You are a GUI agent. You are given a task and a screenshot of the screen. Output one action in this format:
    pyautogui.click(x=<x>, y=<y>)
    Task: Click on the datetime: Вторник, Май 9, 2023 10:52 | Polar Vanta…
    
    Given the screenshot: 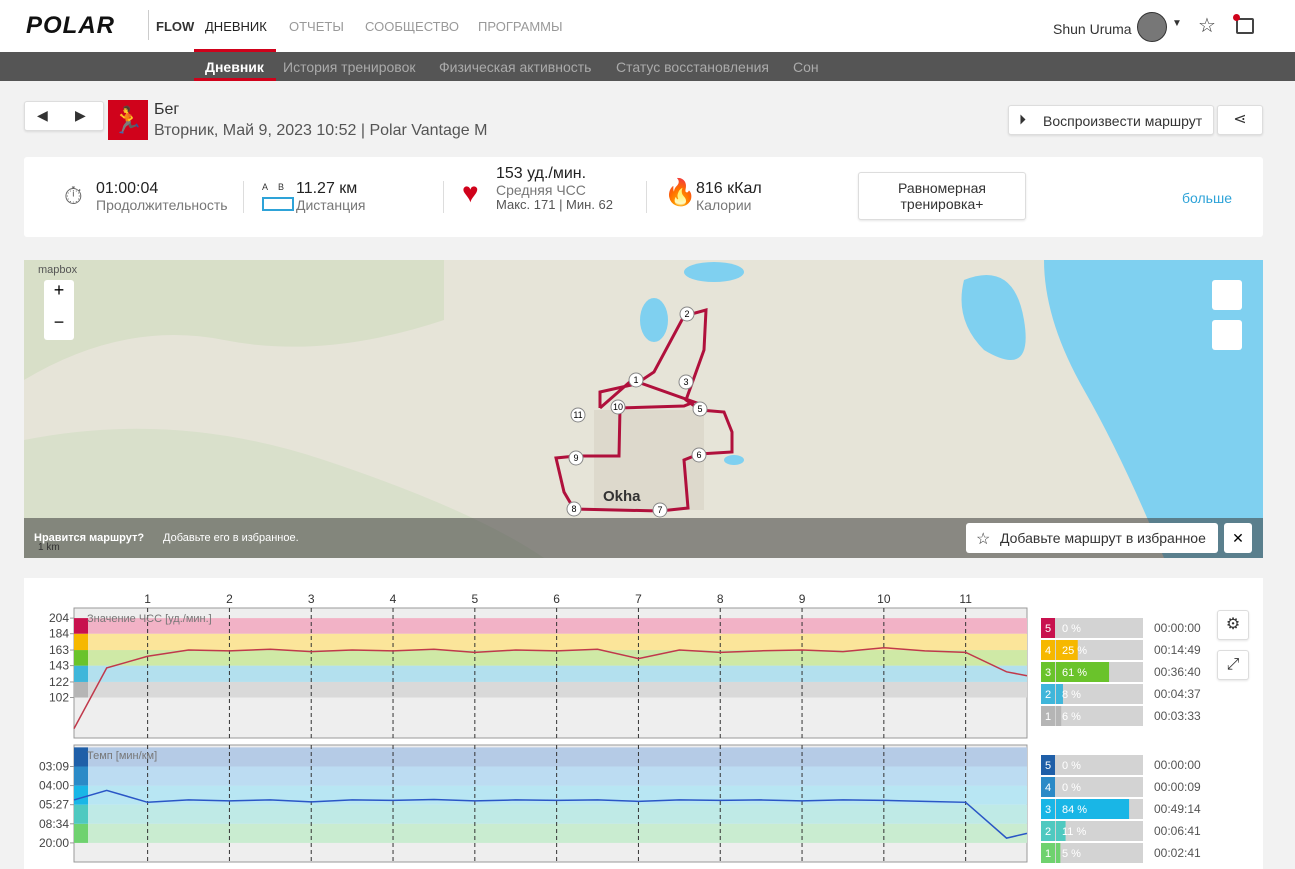 What is the action you would take?
    pyautogui.click(x=321, y=130)
    